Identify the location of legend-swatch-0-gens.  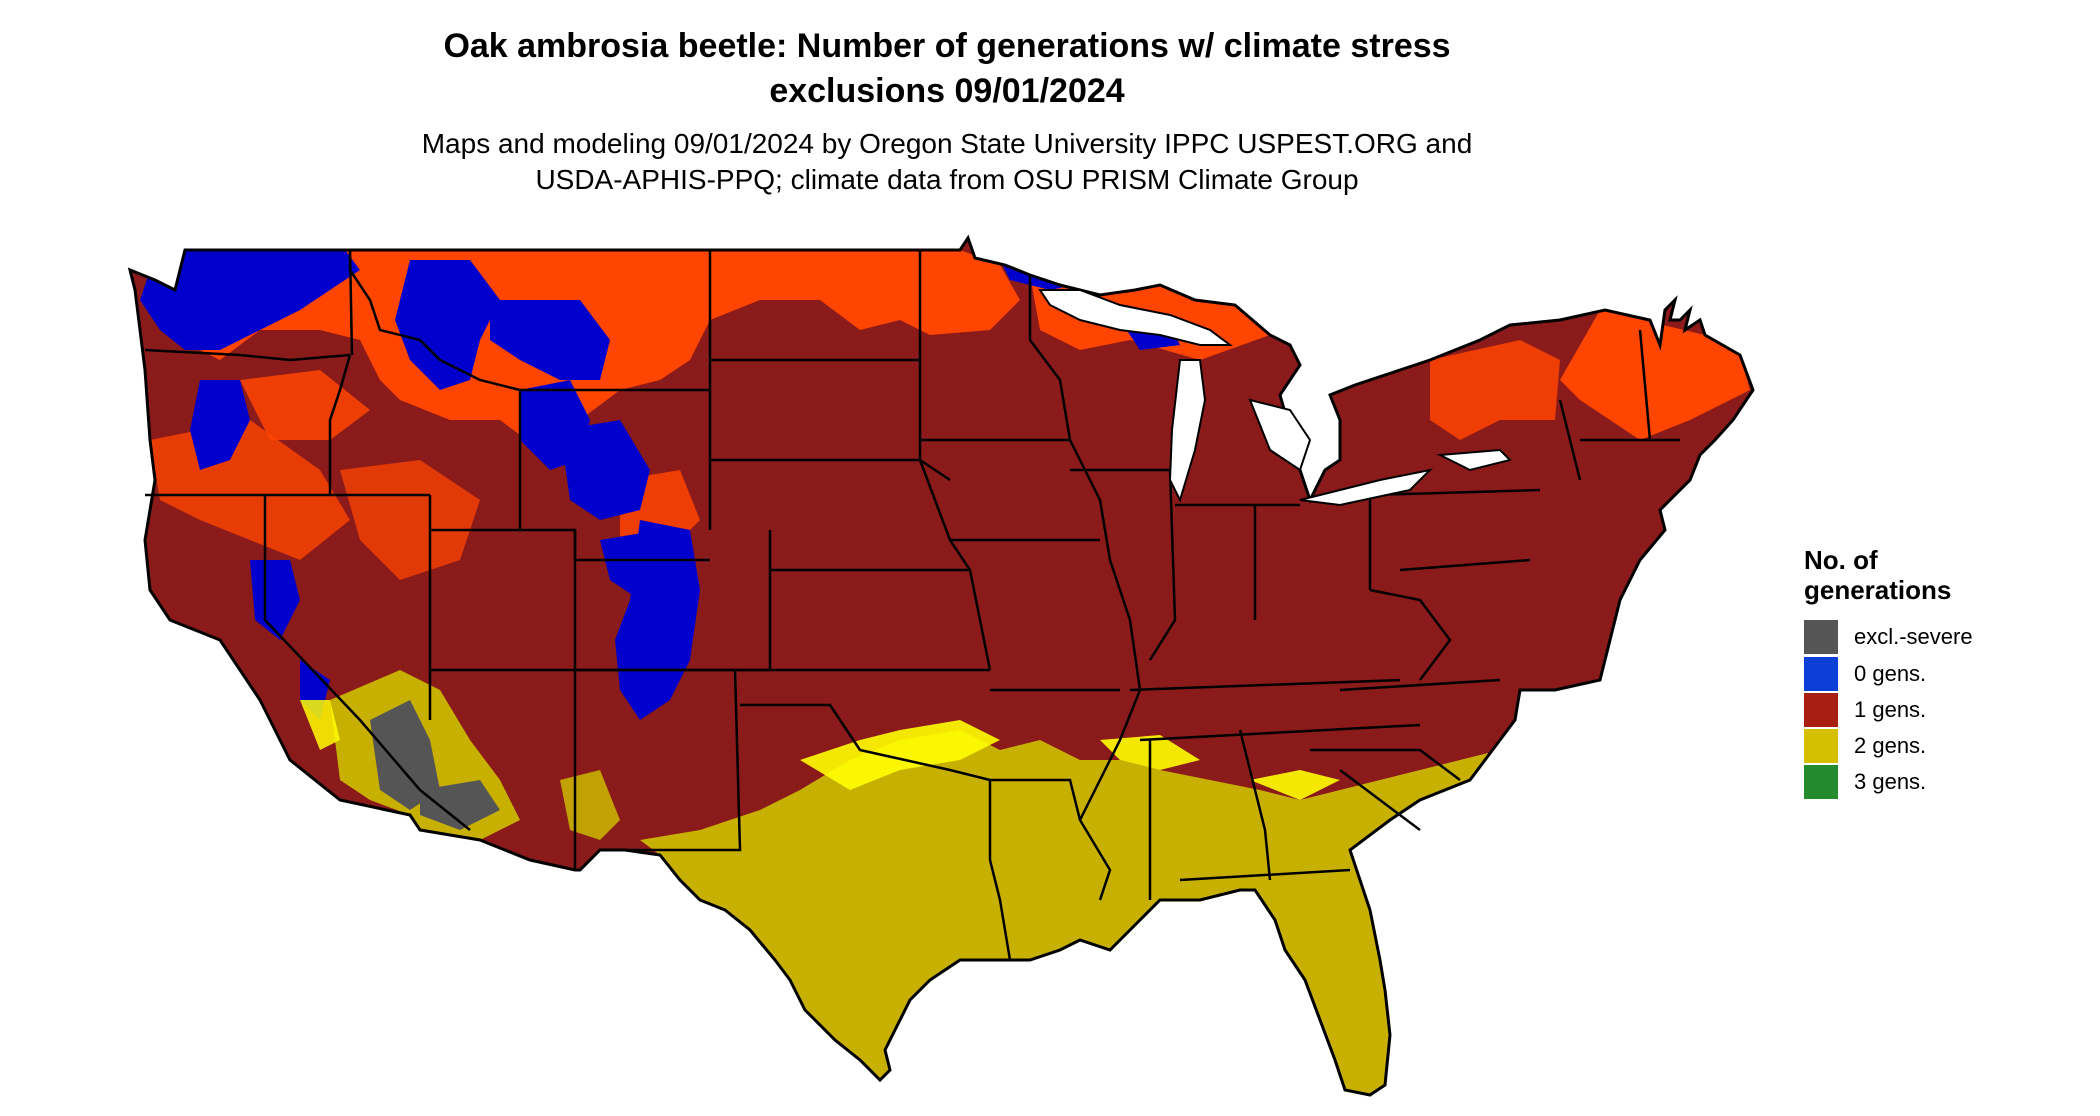
(1821, 674).